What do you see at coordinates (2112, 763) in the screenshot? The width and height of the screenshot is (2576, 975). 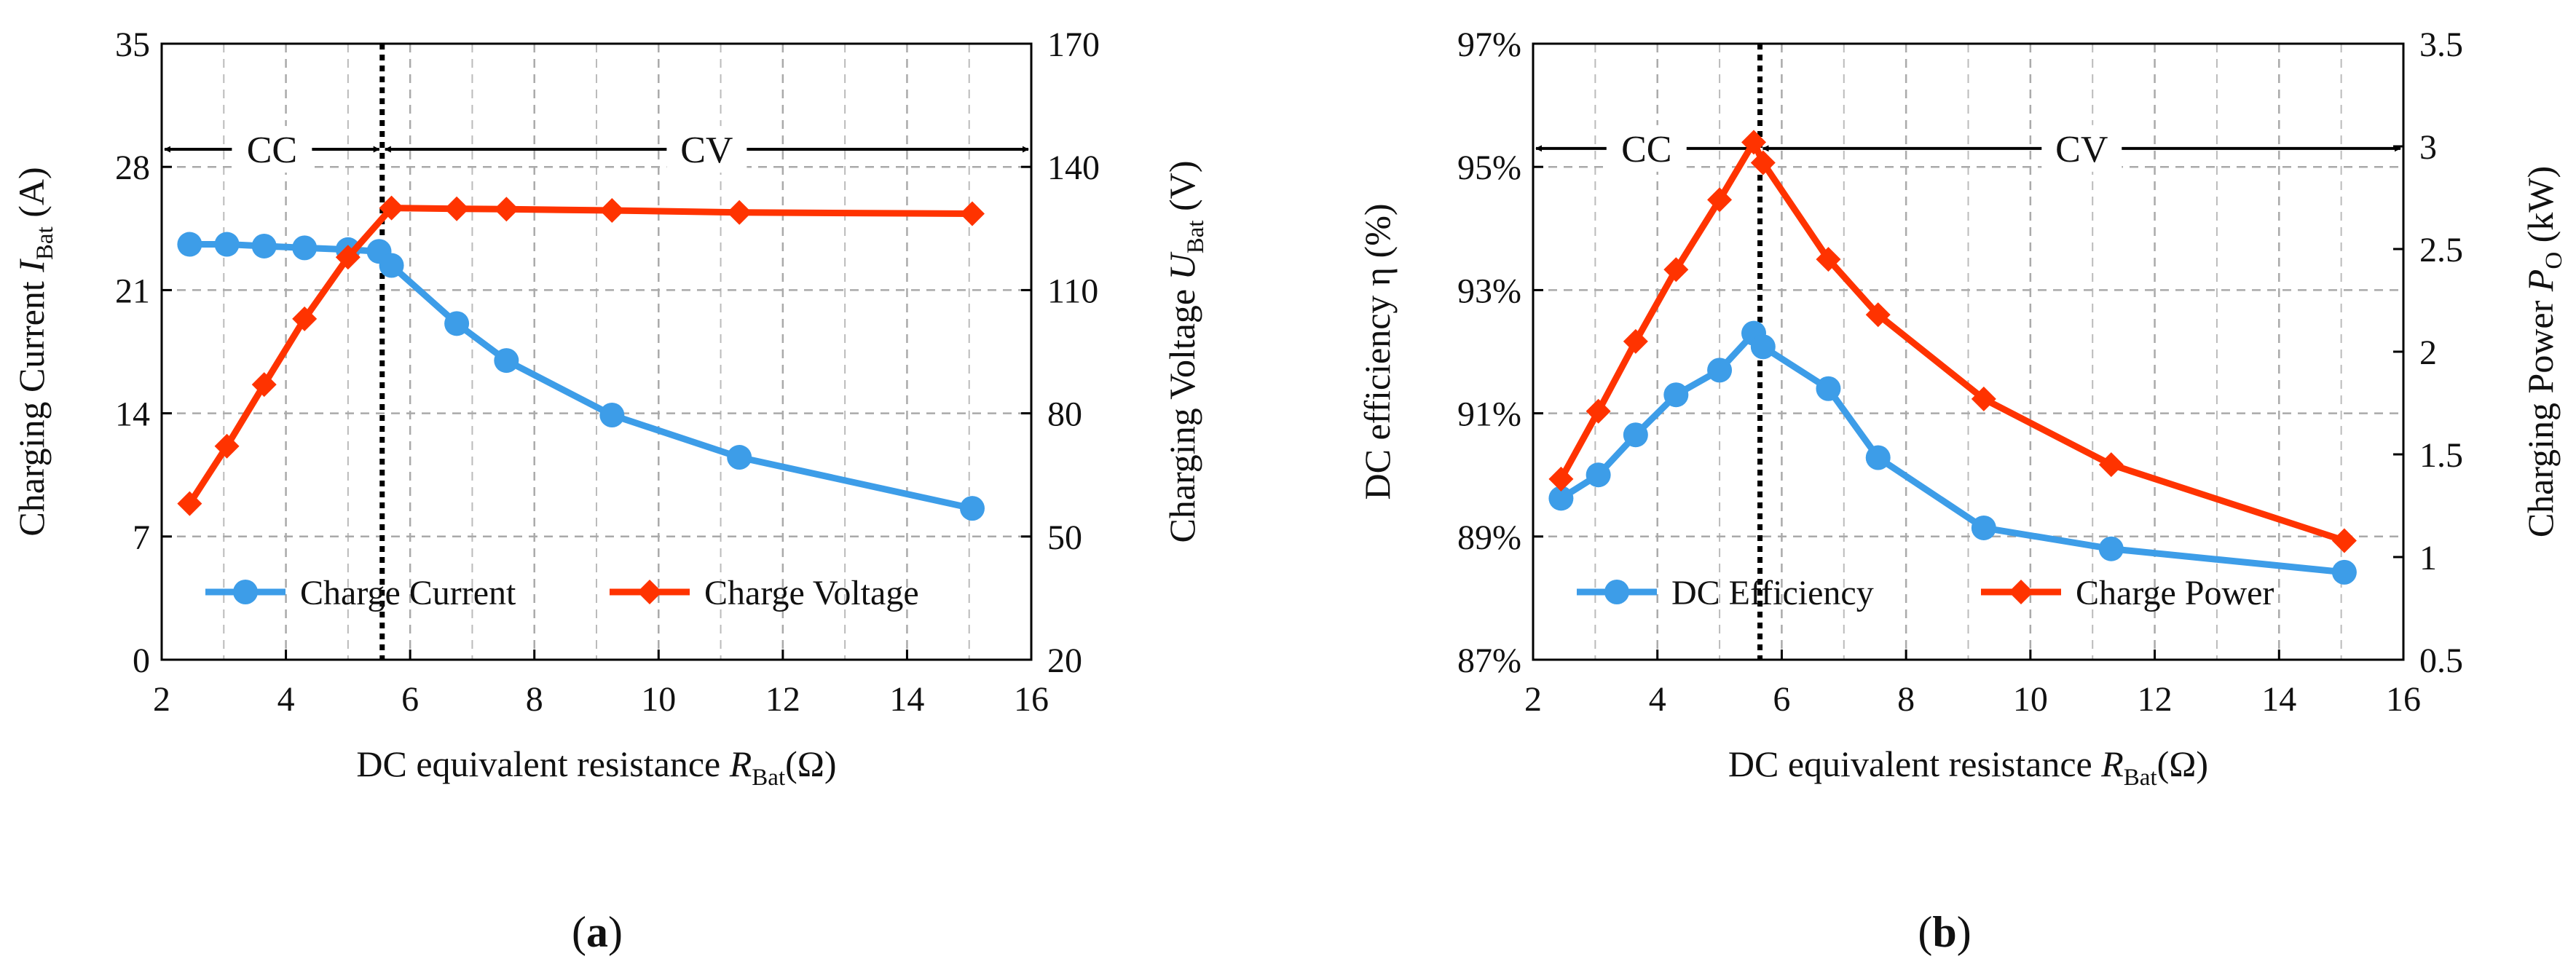 I see `x-axis-symbol: R` at bounding box center [2112, 763].